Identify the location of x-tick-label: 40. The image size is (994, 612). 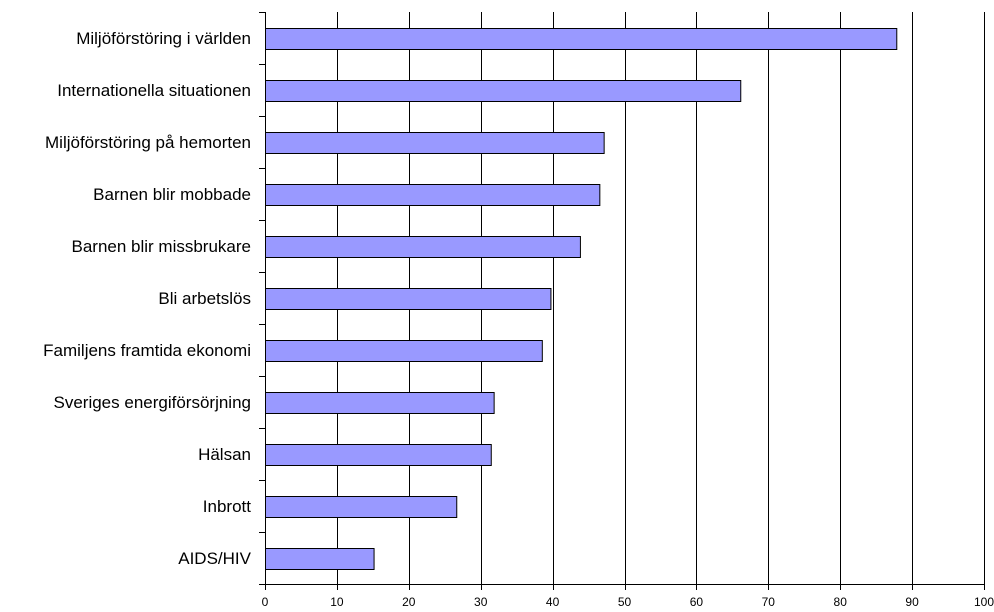
(553, 602).